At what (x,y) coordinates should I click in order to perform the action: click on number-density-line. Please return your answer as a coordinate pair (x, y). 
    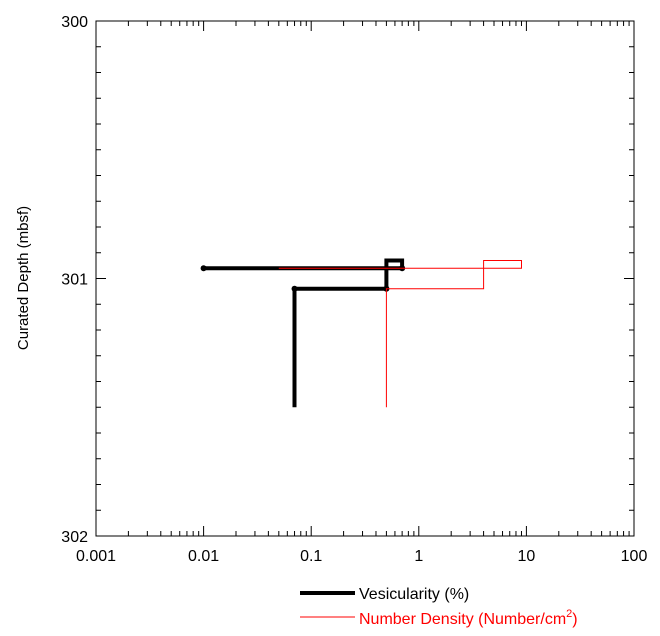
    Looking at the image, I should click on (400, 334).